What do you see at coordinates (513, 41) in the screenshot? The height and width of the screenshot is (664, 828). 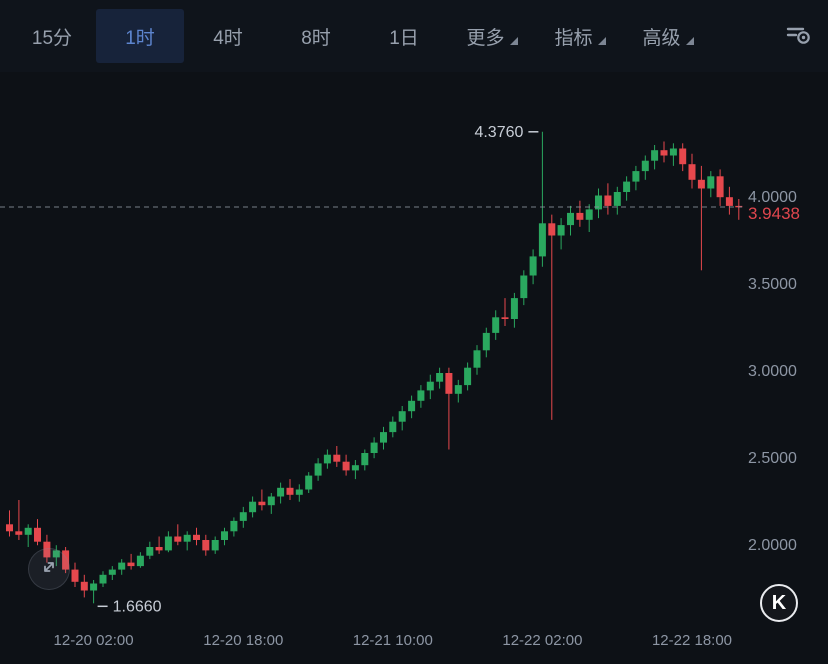 I see `menu-more-caret-icon` at bounding box center [513, 41].